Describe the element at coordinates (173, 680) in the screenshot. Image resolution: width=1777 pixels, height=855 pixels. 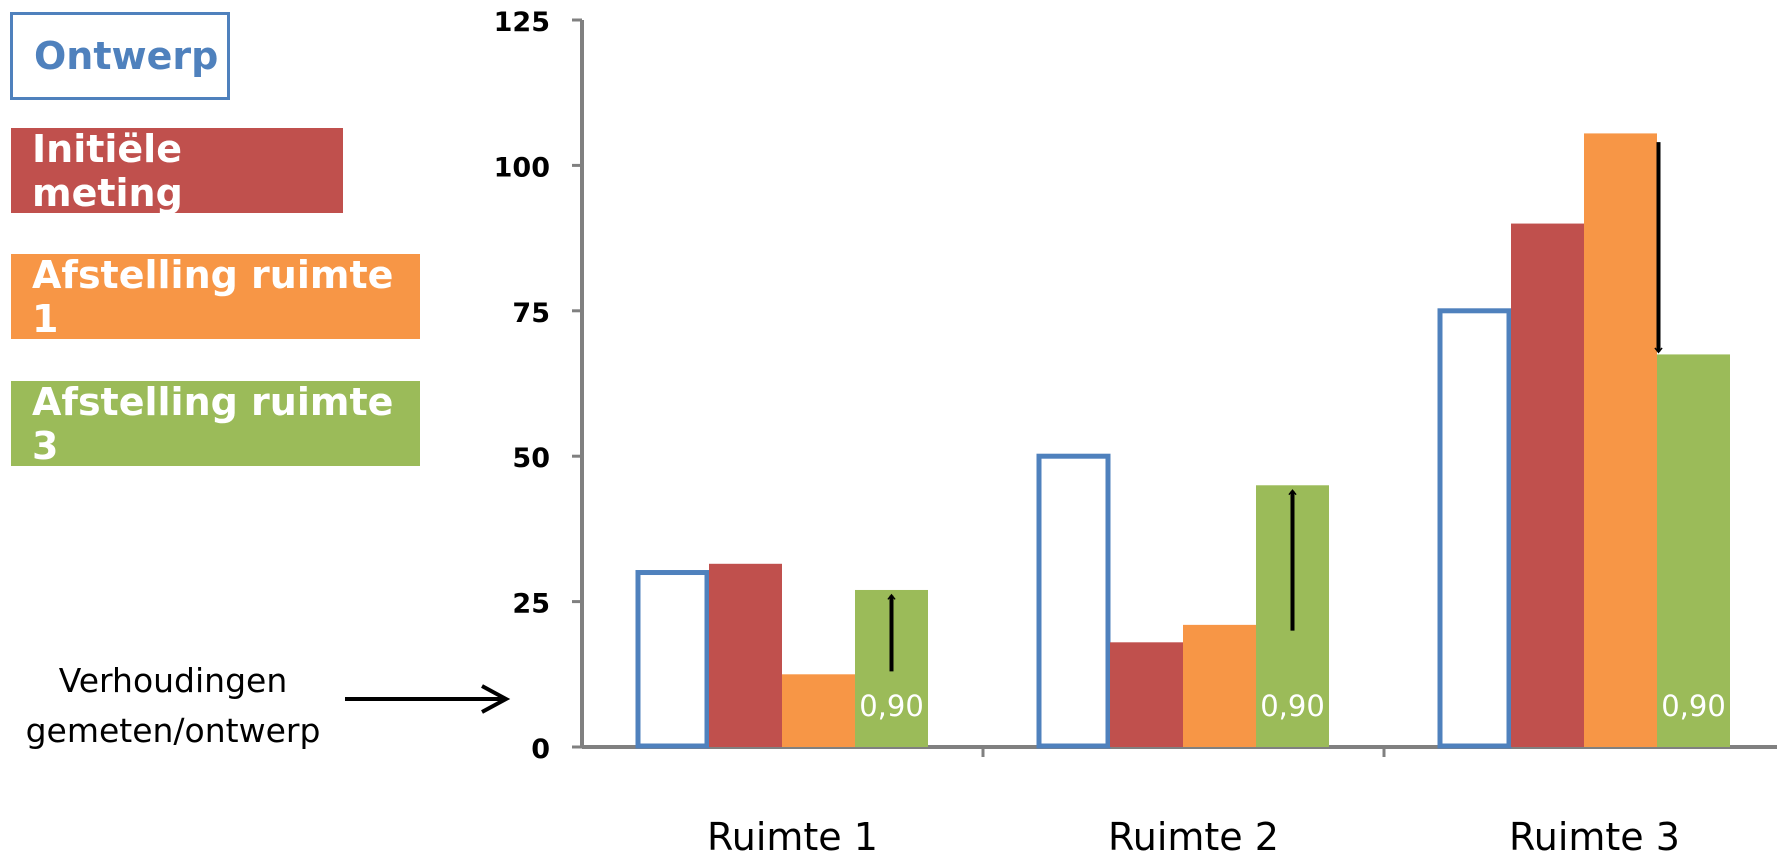
I see `ratio-note-line1: Verhoudingen` at that location.